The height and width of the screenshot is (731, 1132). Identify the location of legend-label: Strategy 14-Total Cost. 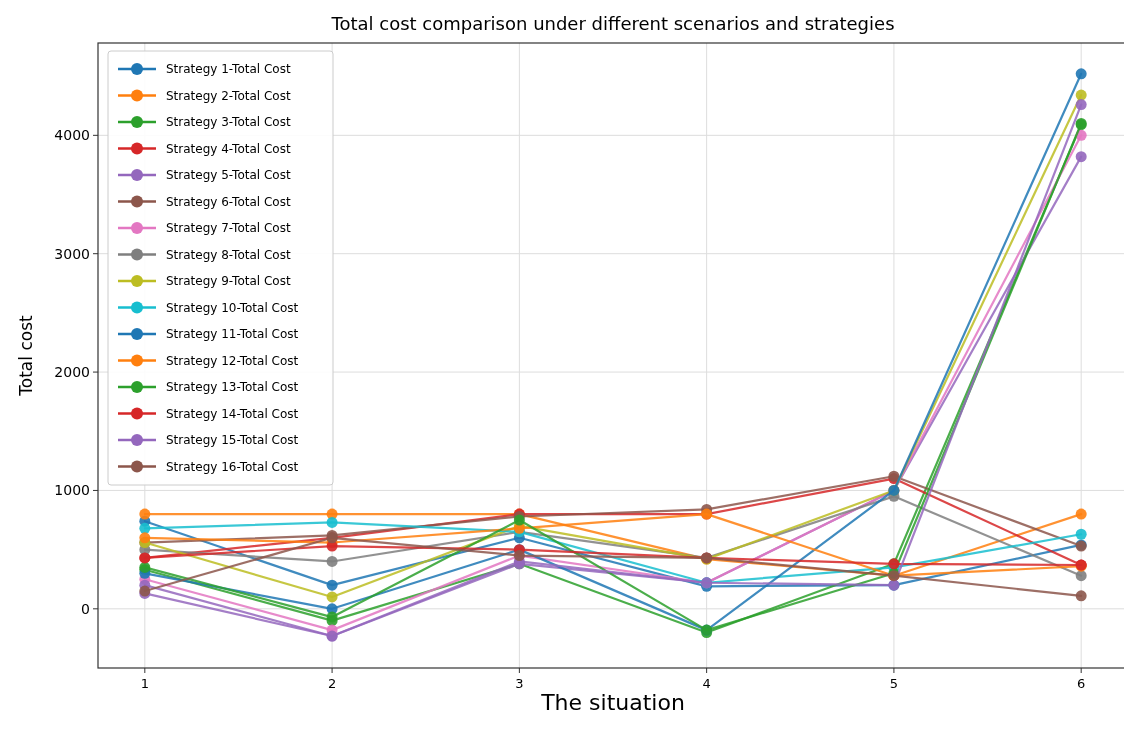
(232, 413).